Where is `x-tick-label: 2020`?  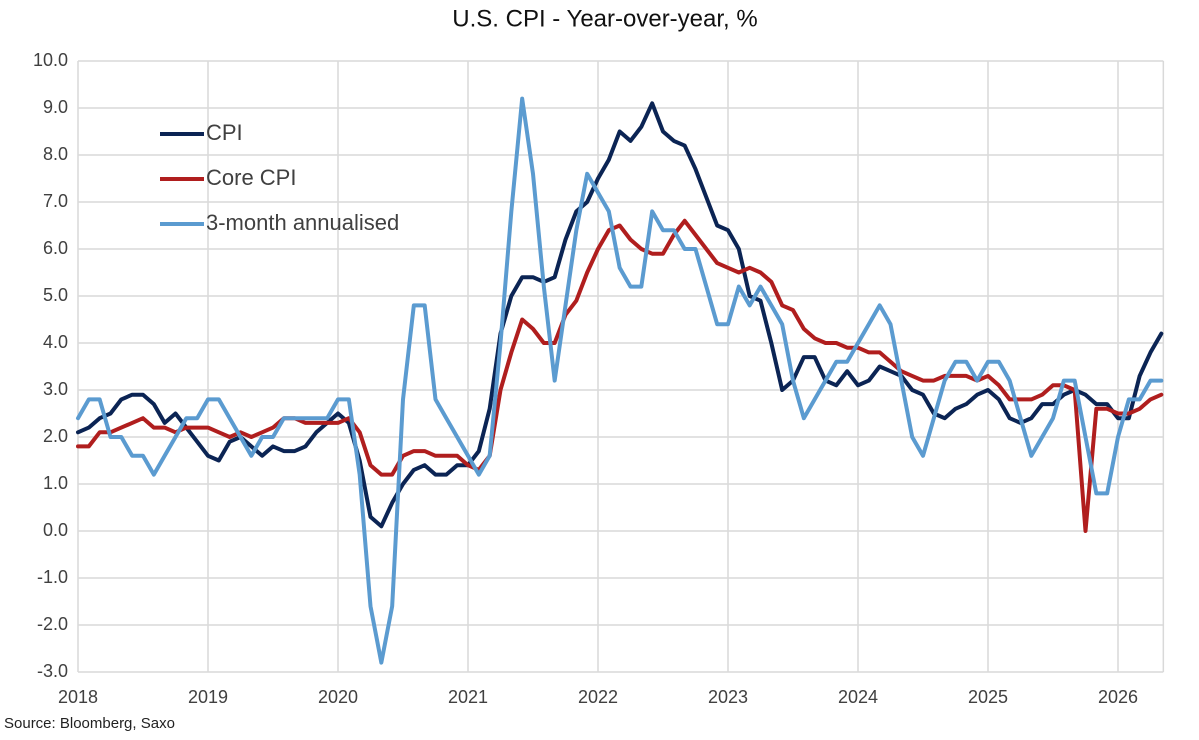
x-tick-label: 2020 is located at coordinates (338, 697).